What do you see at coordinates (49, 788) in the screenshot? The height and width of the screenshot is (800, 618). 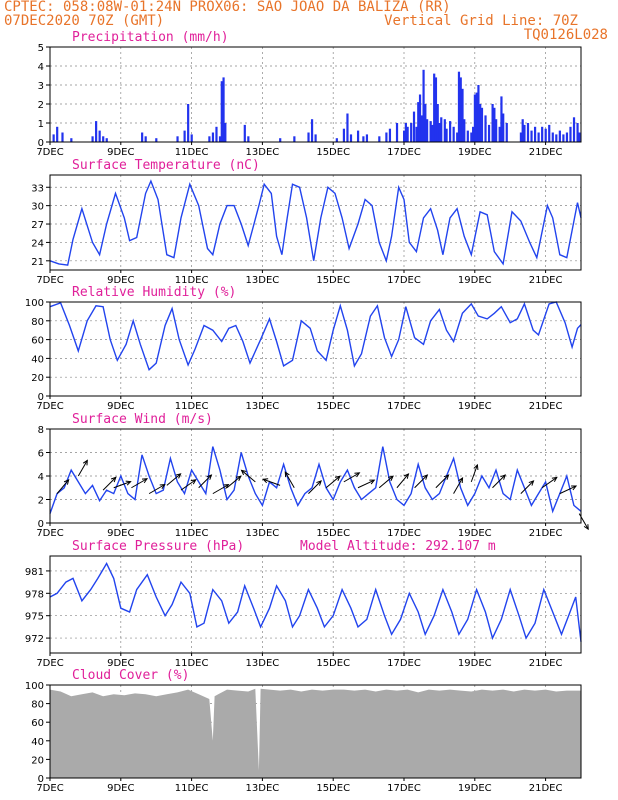 I see `cloud-xtick-label: 7DEC` at bounding box center [49, 788].